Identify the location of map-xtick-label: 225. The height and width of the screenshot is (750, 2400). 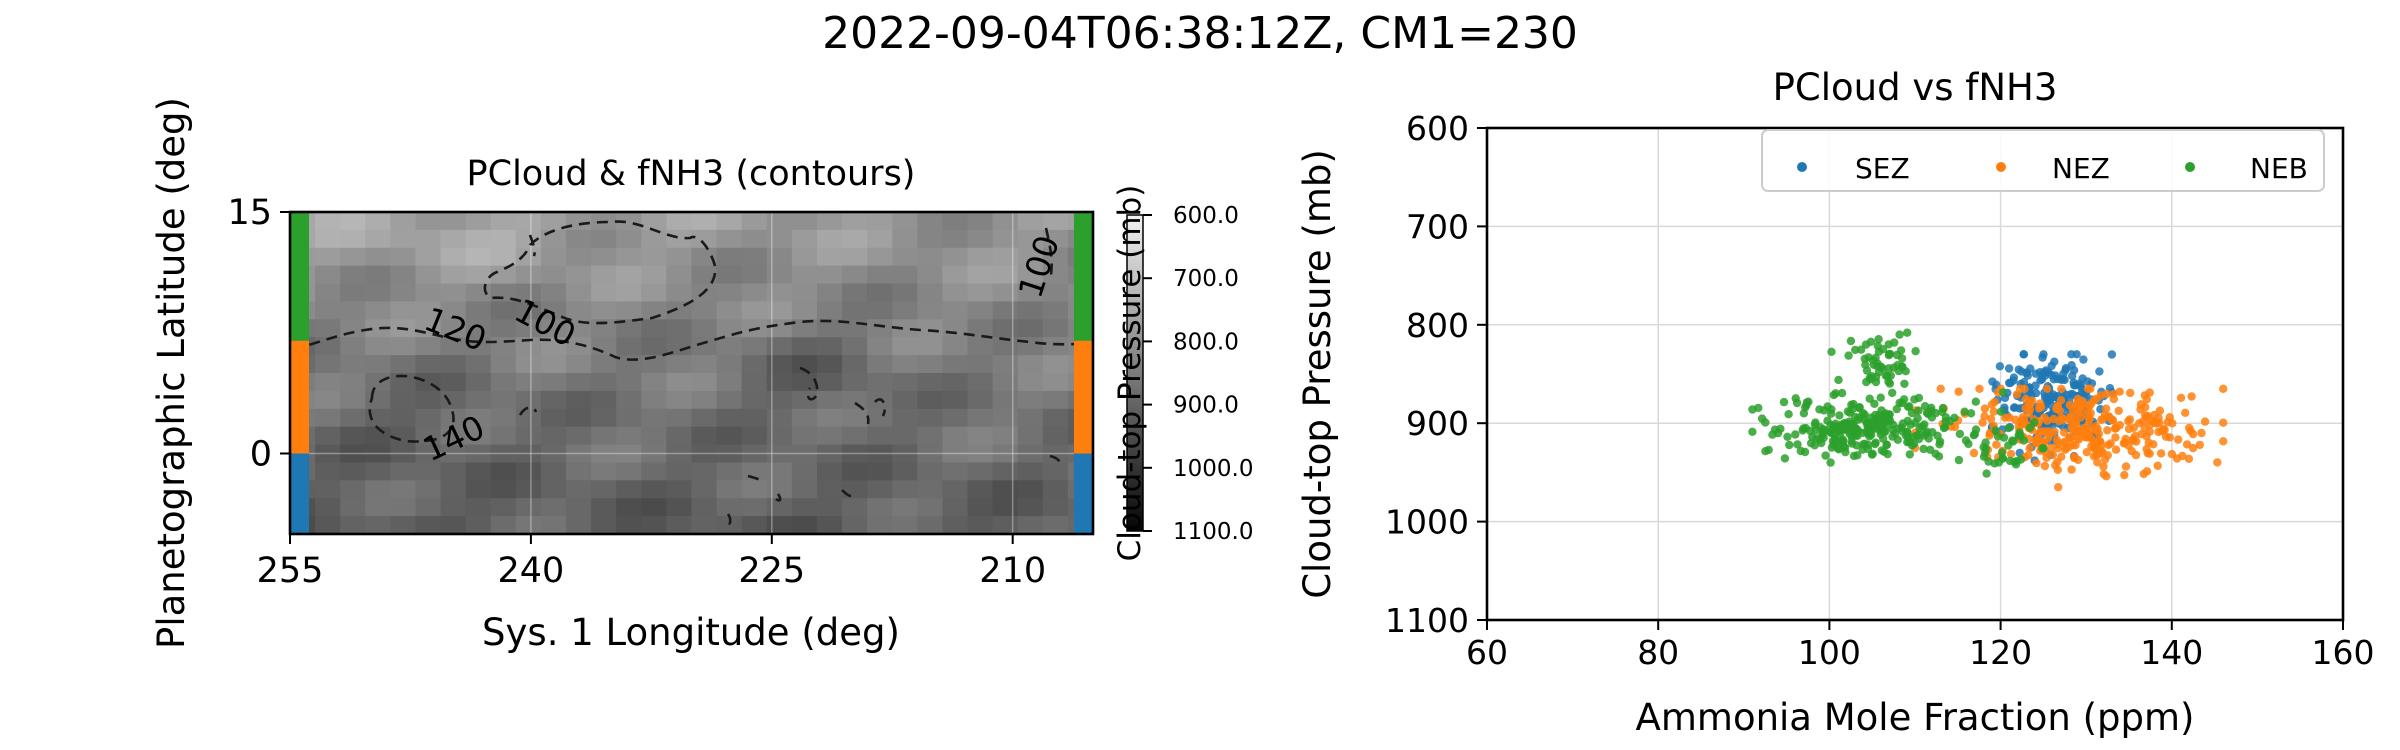
(771, 571).